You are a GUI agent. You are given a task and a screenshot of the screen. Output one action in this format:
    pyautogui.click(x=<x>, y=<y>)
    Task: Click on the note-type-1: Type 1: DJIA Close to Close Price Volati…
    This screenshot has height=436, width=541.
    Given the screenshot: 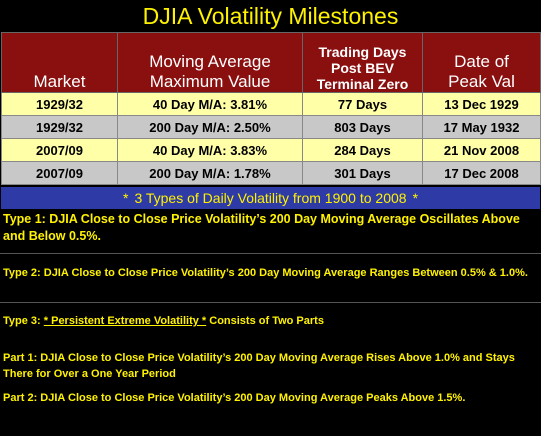 What is the action you would take?
    pyautogui.click(x=261, y=227)
    